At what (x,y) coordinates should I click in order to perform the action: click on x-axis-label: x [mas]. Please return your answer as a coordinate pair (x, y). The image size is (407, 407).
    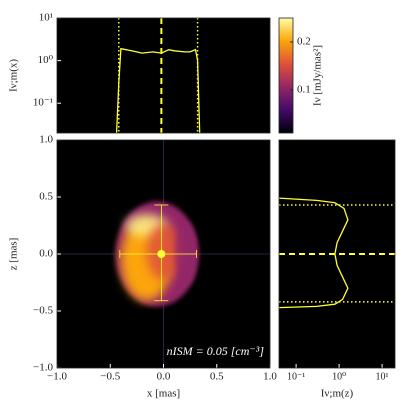
    Looking at the image, I should click on (163, 394).